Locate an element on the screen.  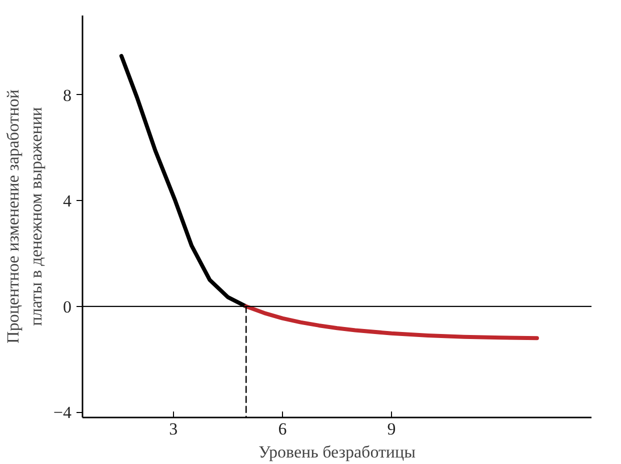
y-axis-title: Процентное изменение заработной платы в денежном выражении is located at coordinates (25, 217).